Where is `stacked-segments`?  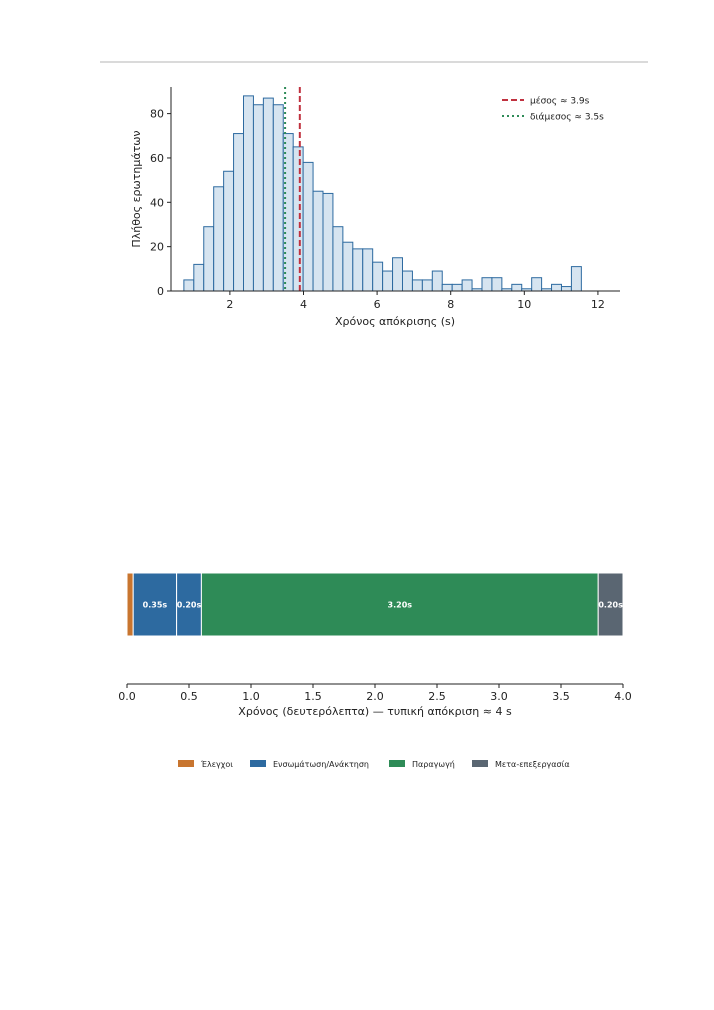
stacked-segments is located at coordinates (375, 604).